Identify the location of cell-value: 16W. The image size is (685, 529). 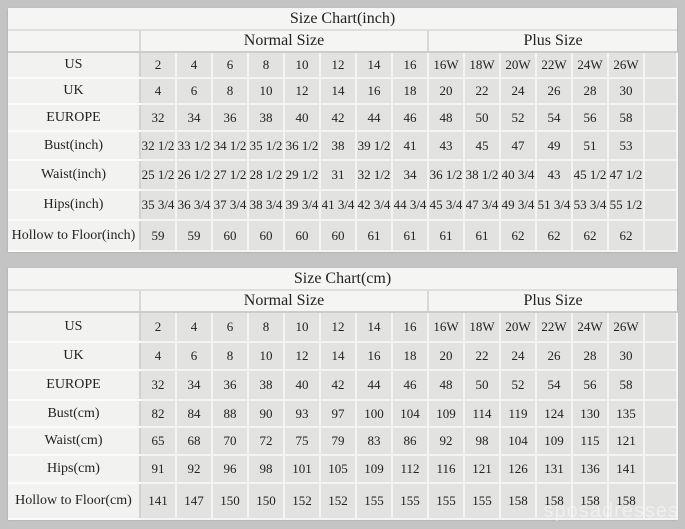
(446, 65).